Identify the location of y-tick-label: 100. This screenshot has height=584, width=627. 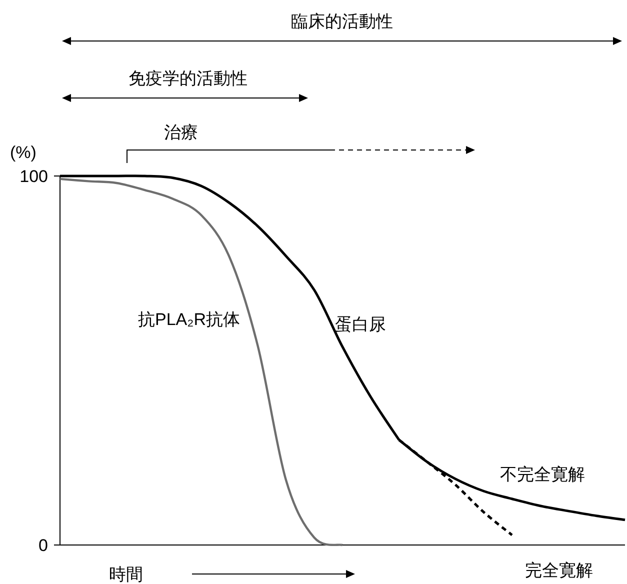
(34, 176).